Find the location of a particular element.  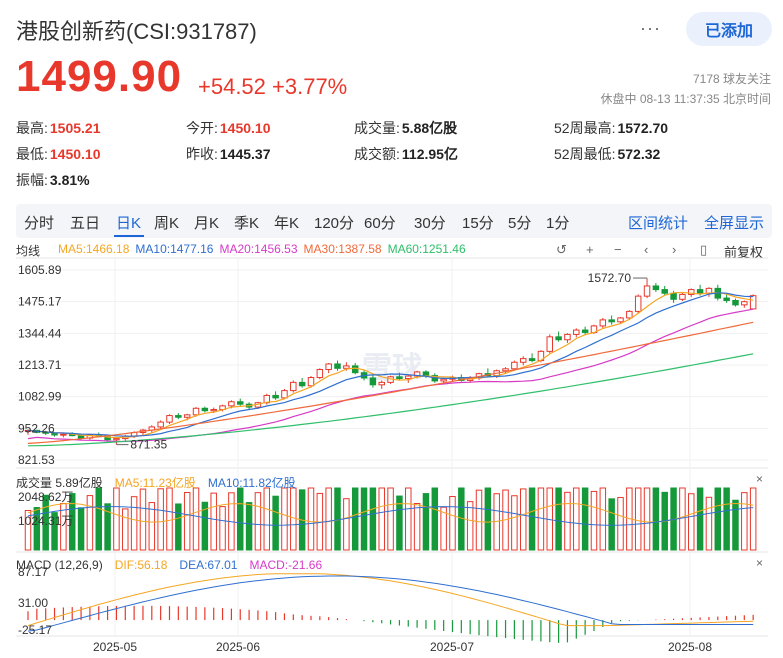

tab-4: 月K is located at coordinates (207, 223).